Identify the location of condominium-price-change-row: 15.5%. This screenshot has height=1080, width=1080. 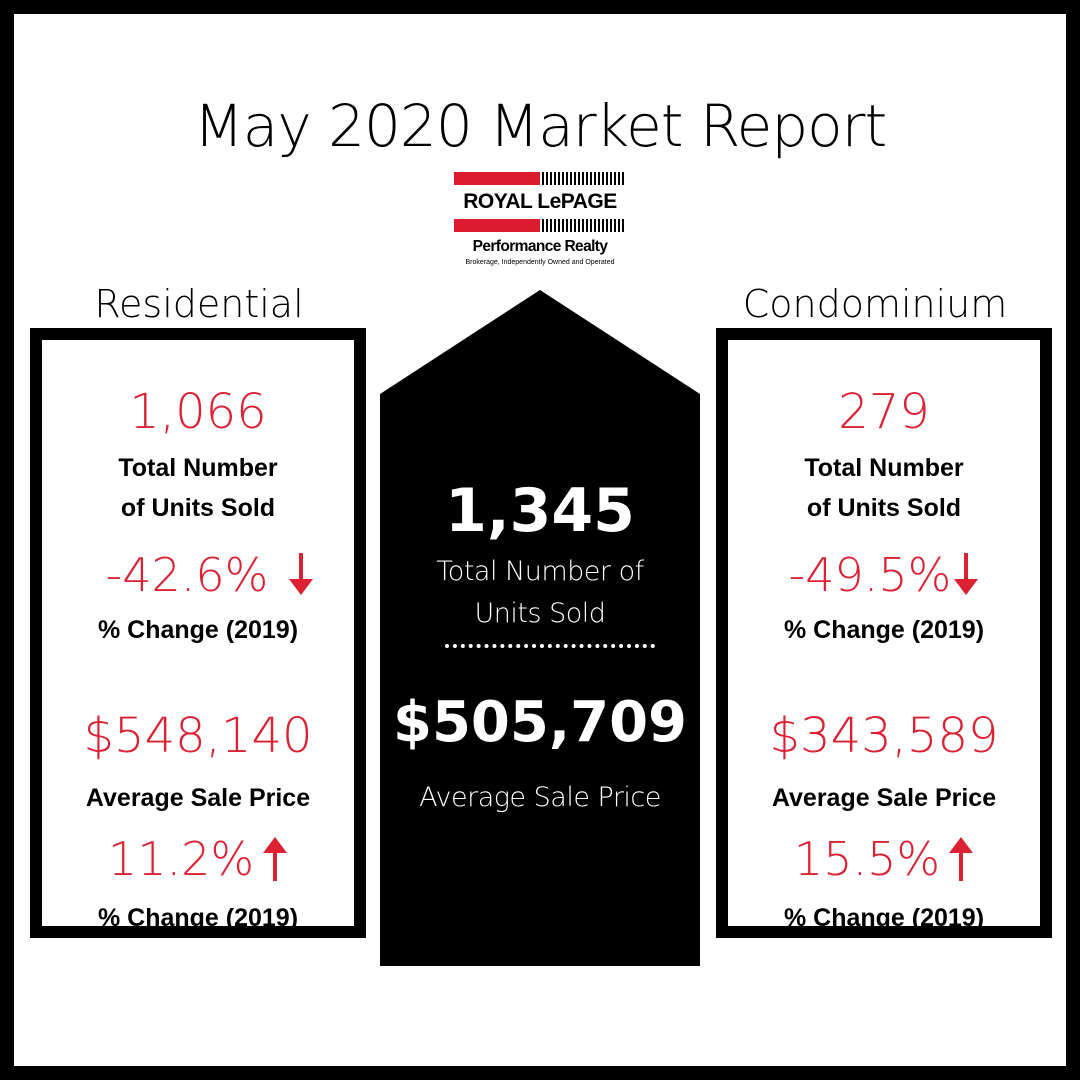
(884, 859).